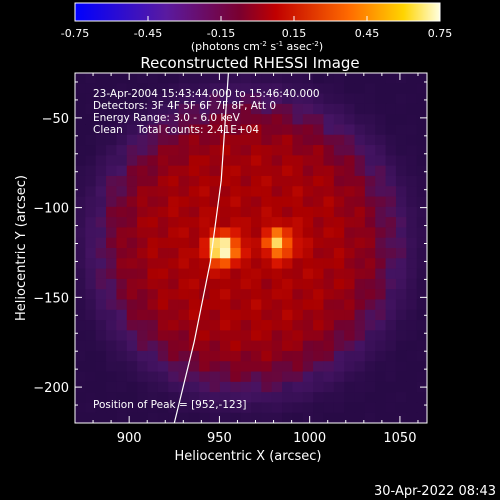 The height and width of the screenshot is (500, 500). Describe the element at coordinates (294, 33) in the screenshot. I see `colorbar-tick-label: 0.15` at that location.